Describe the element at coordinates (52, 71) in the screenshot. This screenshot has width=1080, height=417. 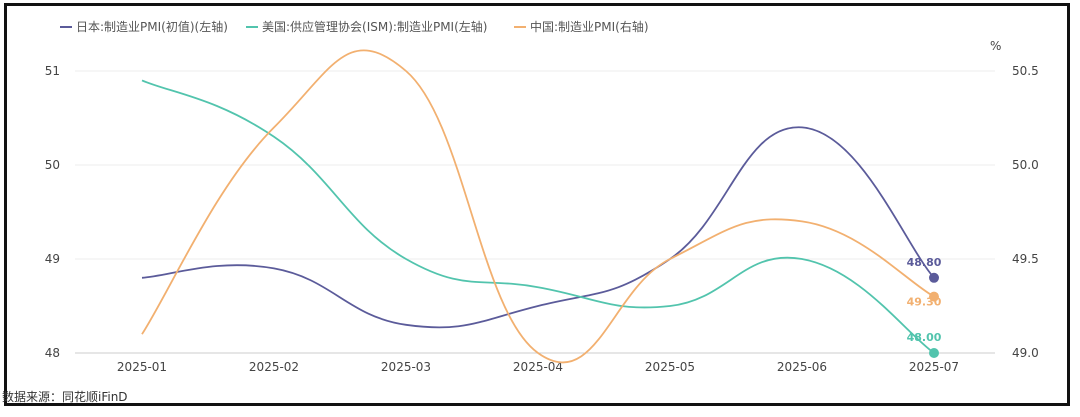
I see `y-left-tick-label: 51` at that location.